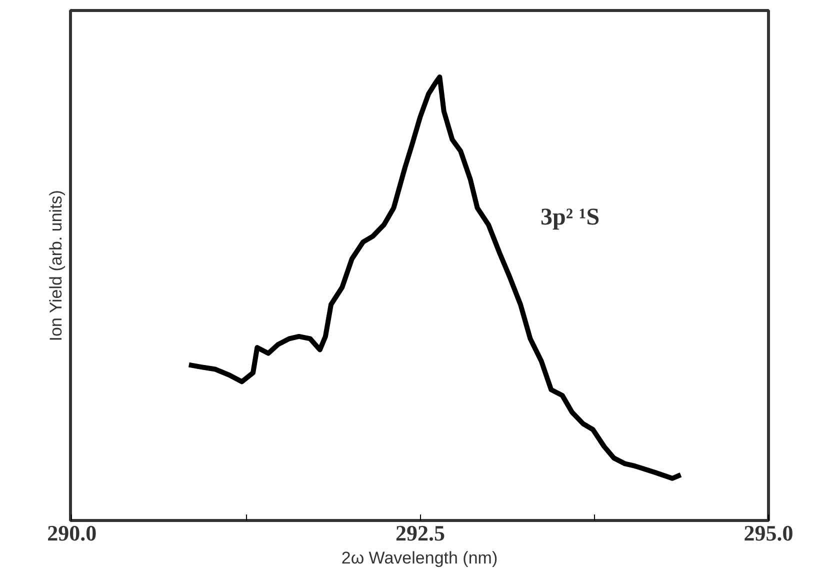 The height and width of the screenshot is (577, 833). Describe the element at coordinates (570, 217) in the screenshot. I see `annotation: 3p² ¹S` at that location.